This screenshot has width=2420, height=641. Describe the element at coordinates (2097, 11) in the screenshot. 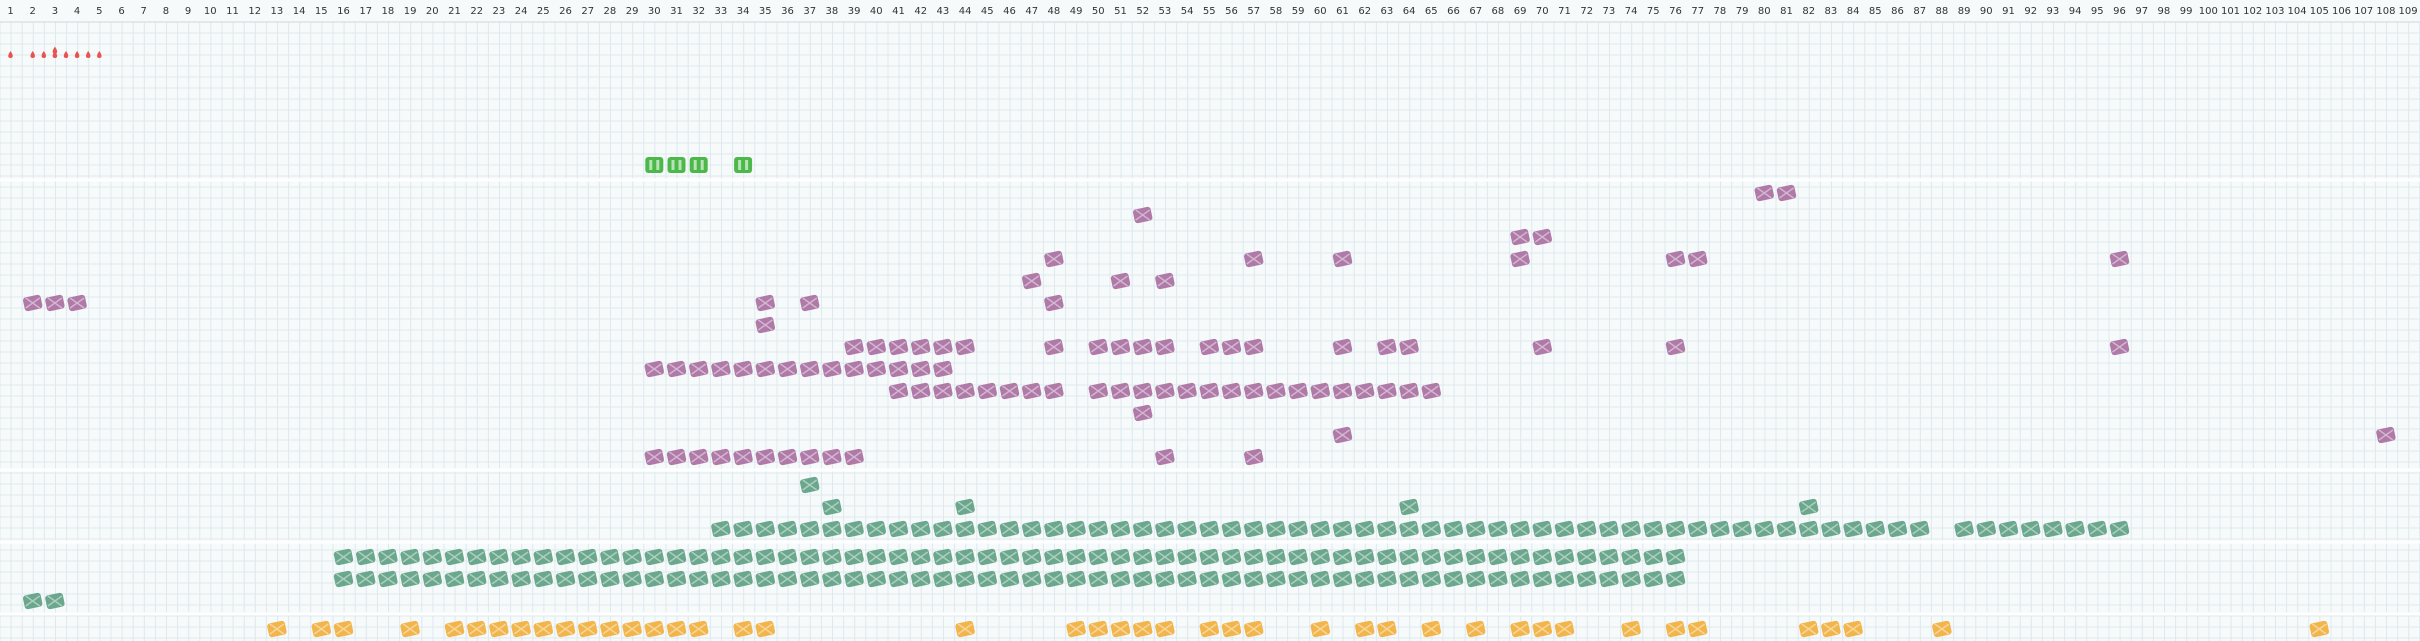

I see `x-tick-label: 95` at that location.